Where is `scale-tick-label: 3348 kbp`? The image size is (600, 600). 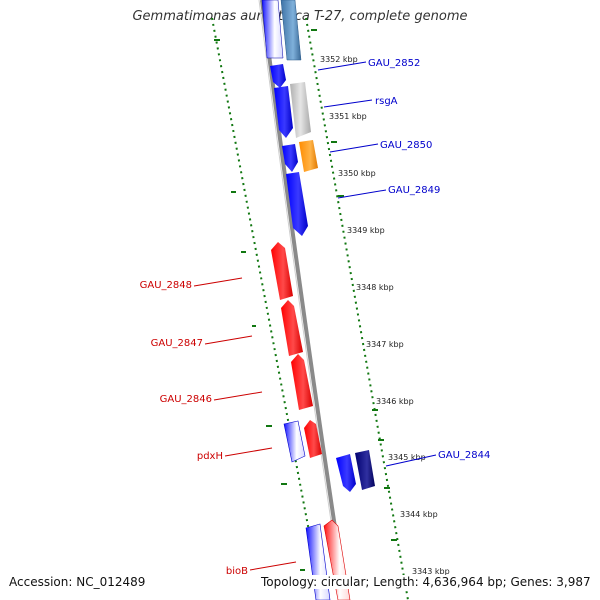 scale-tick-label: 3348 kbp is located at coordinates (375, 287).